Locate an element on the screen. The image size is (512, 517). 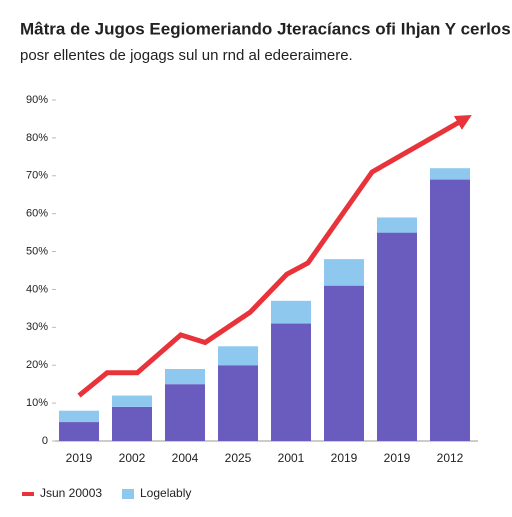
y-tick-label: 70% is located at coordinates (37, 176).